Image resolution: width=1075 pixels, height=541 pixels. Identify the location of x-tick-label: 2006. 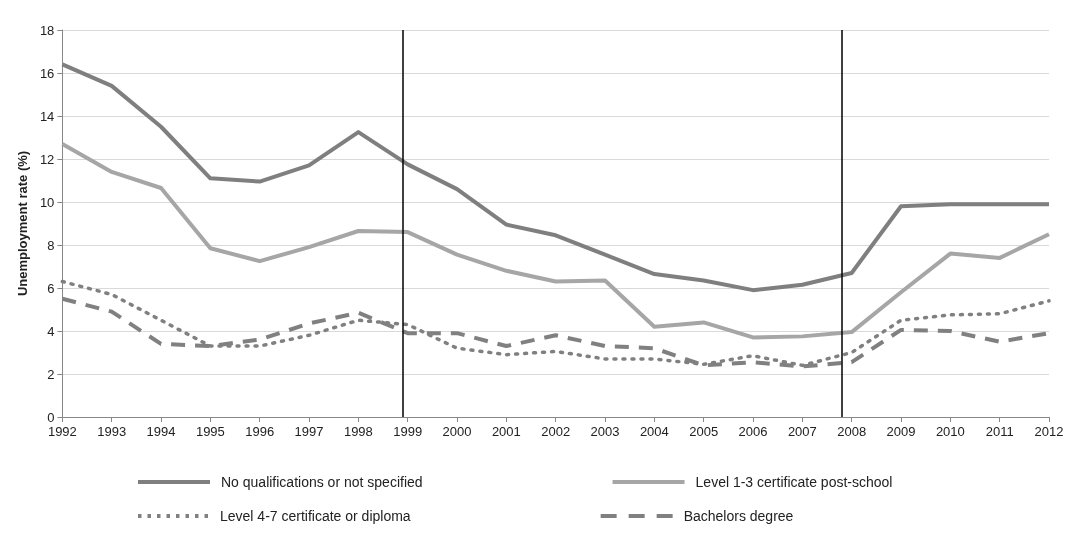
(753, 431).